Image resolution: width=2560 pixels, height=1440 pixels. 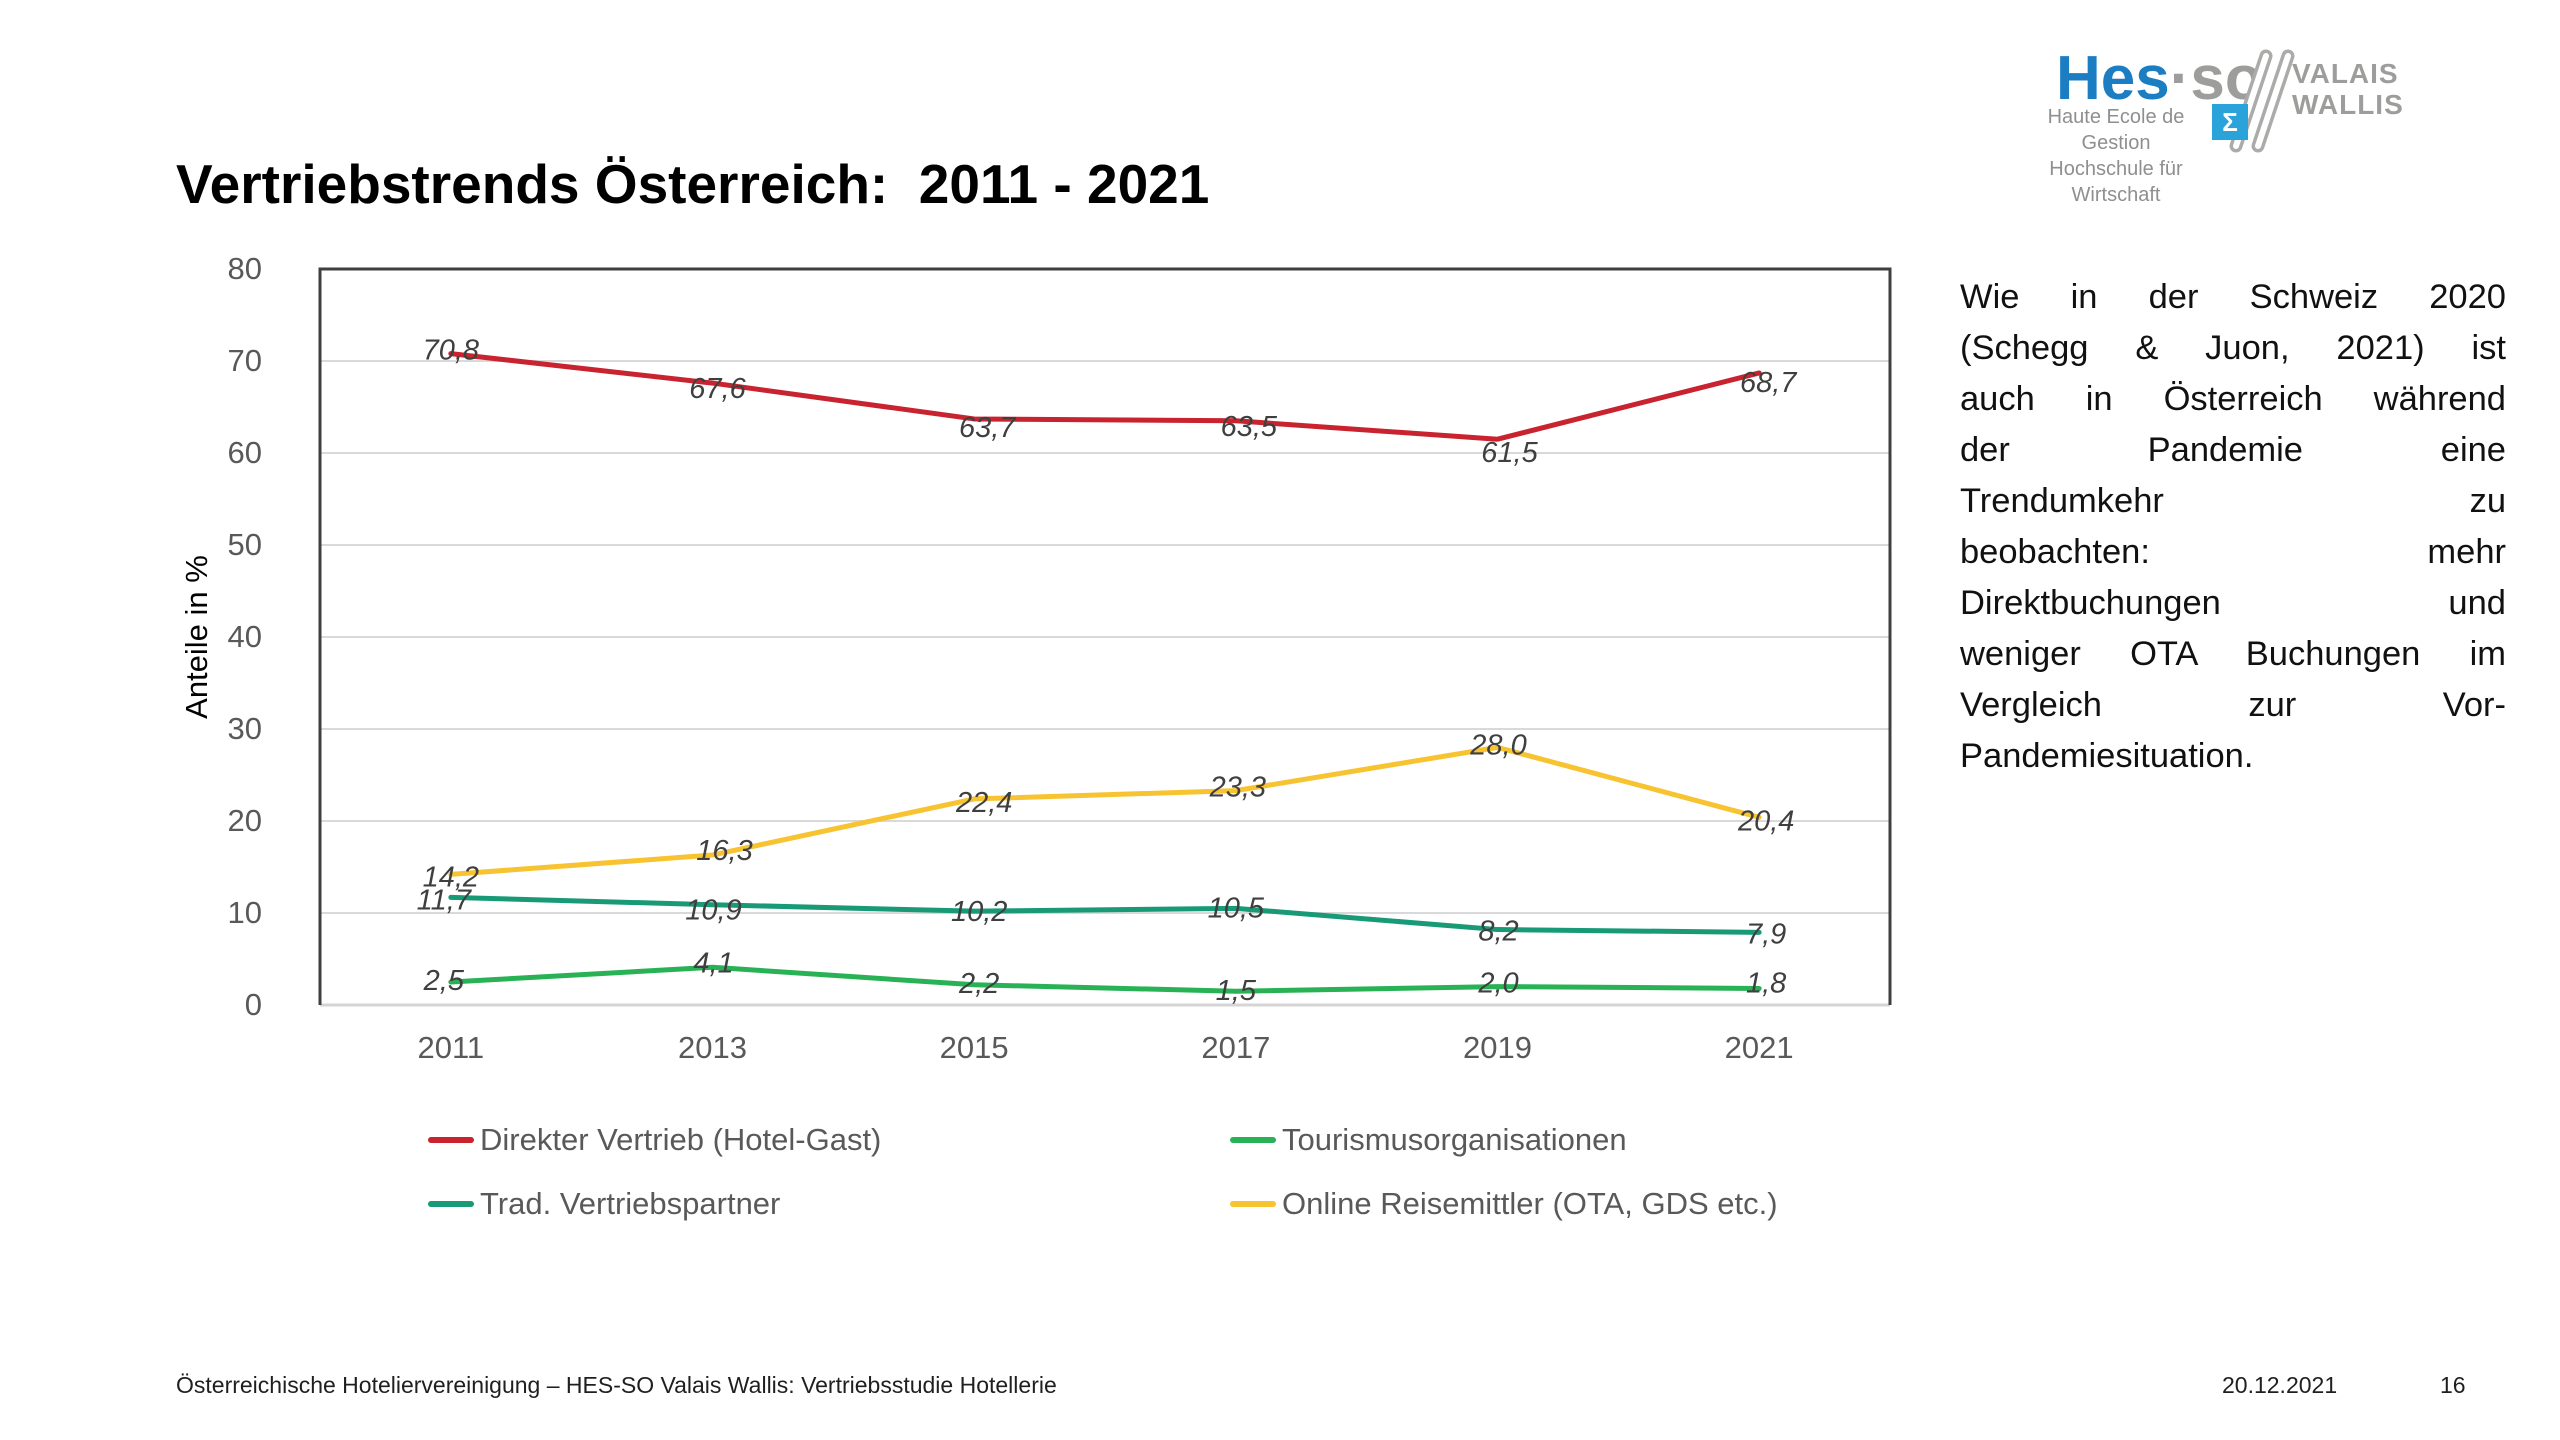 I want to click on logo-brand-hes: Hes, so click(x=2113, y=78).